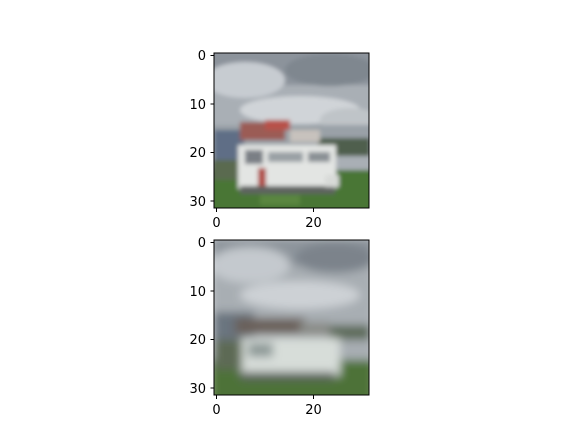 This screenshot has height=444, width=568. I want to click on top-y-tick-30: 30, so click(197, 202).